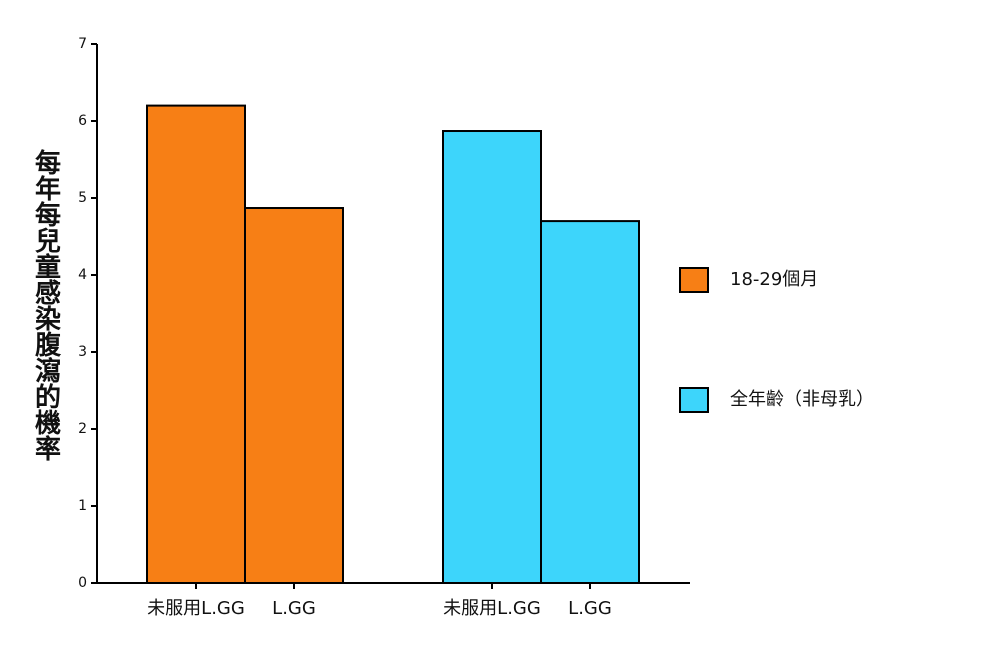  Describe the element at coordinates (82, 44) in the screenshot. I see `y-tick-label: 7` at that location.